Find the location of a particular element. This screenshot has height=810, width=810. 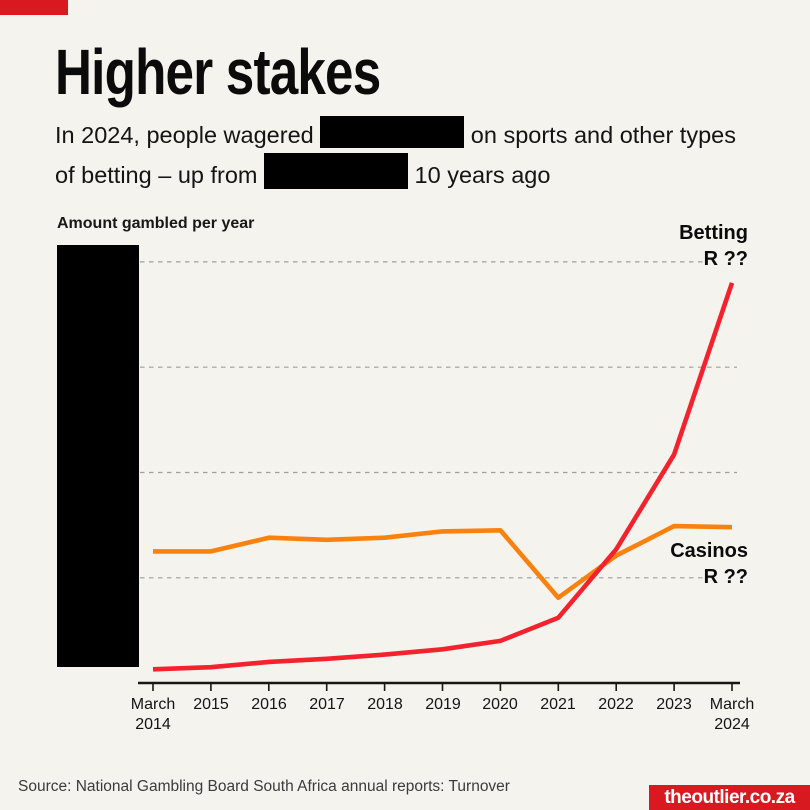

casinos-series-line is located at coordinates (443, 562).